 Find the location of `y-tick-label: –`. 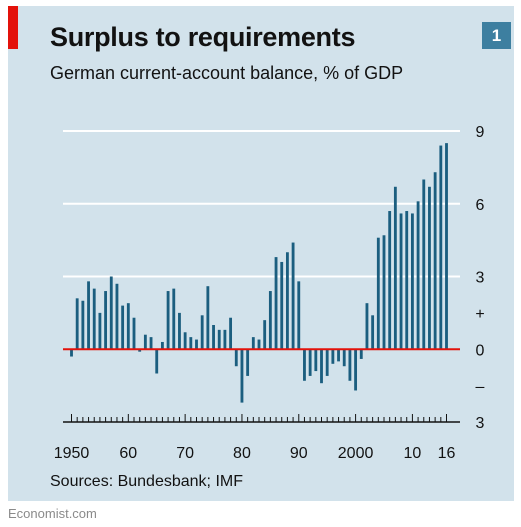

y-tick-label: – is located at coordinates (480, 387).